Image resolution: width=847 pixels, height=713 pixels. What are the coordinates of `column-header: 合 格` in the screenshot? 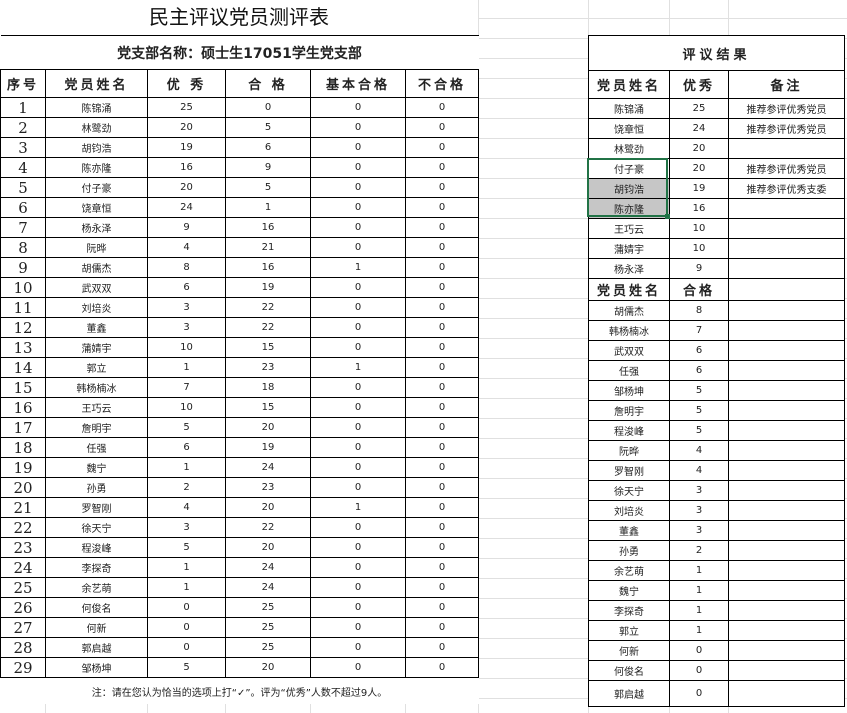 It's located at (268, 83).